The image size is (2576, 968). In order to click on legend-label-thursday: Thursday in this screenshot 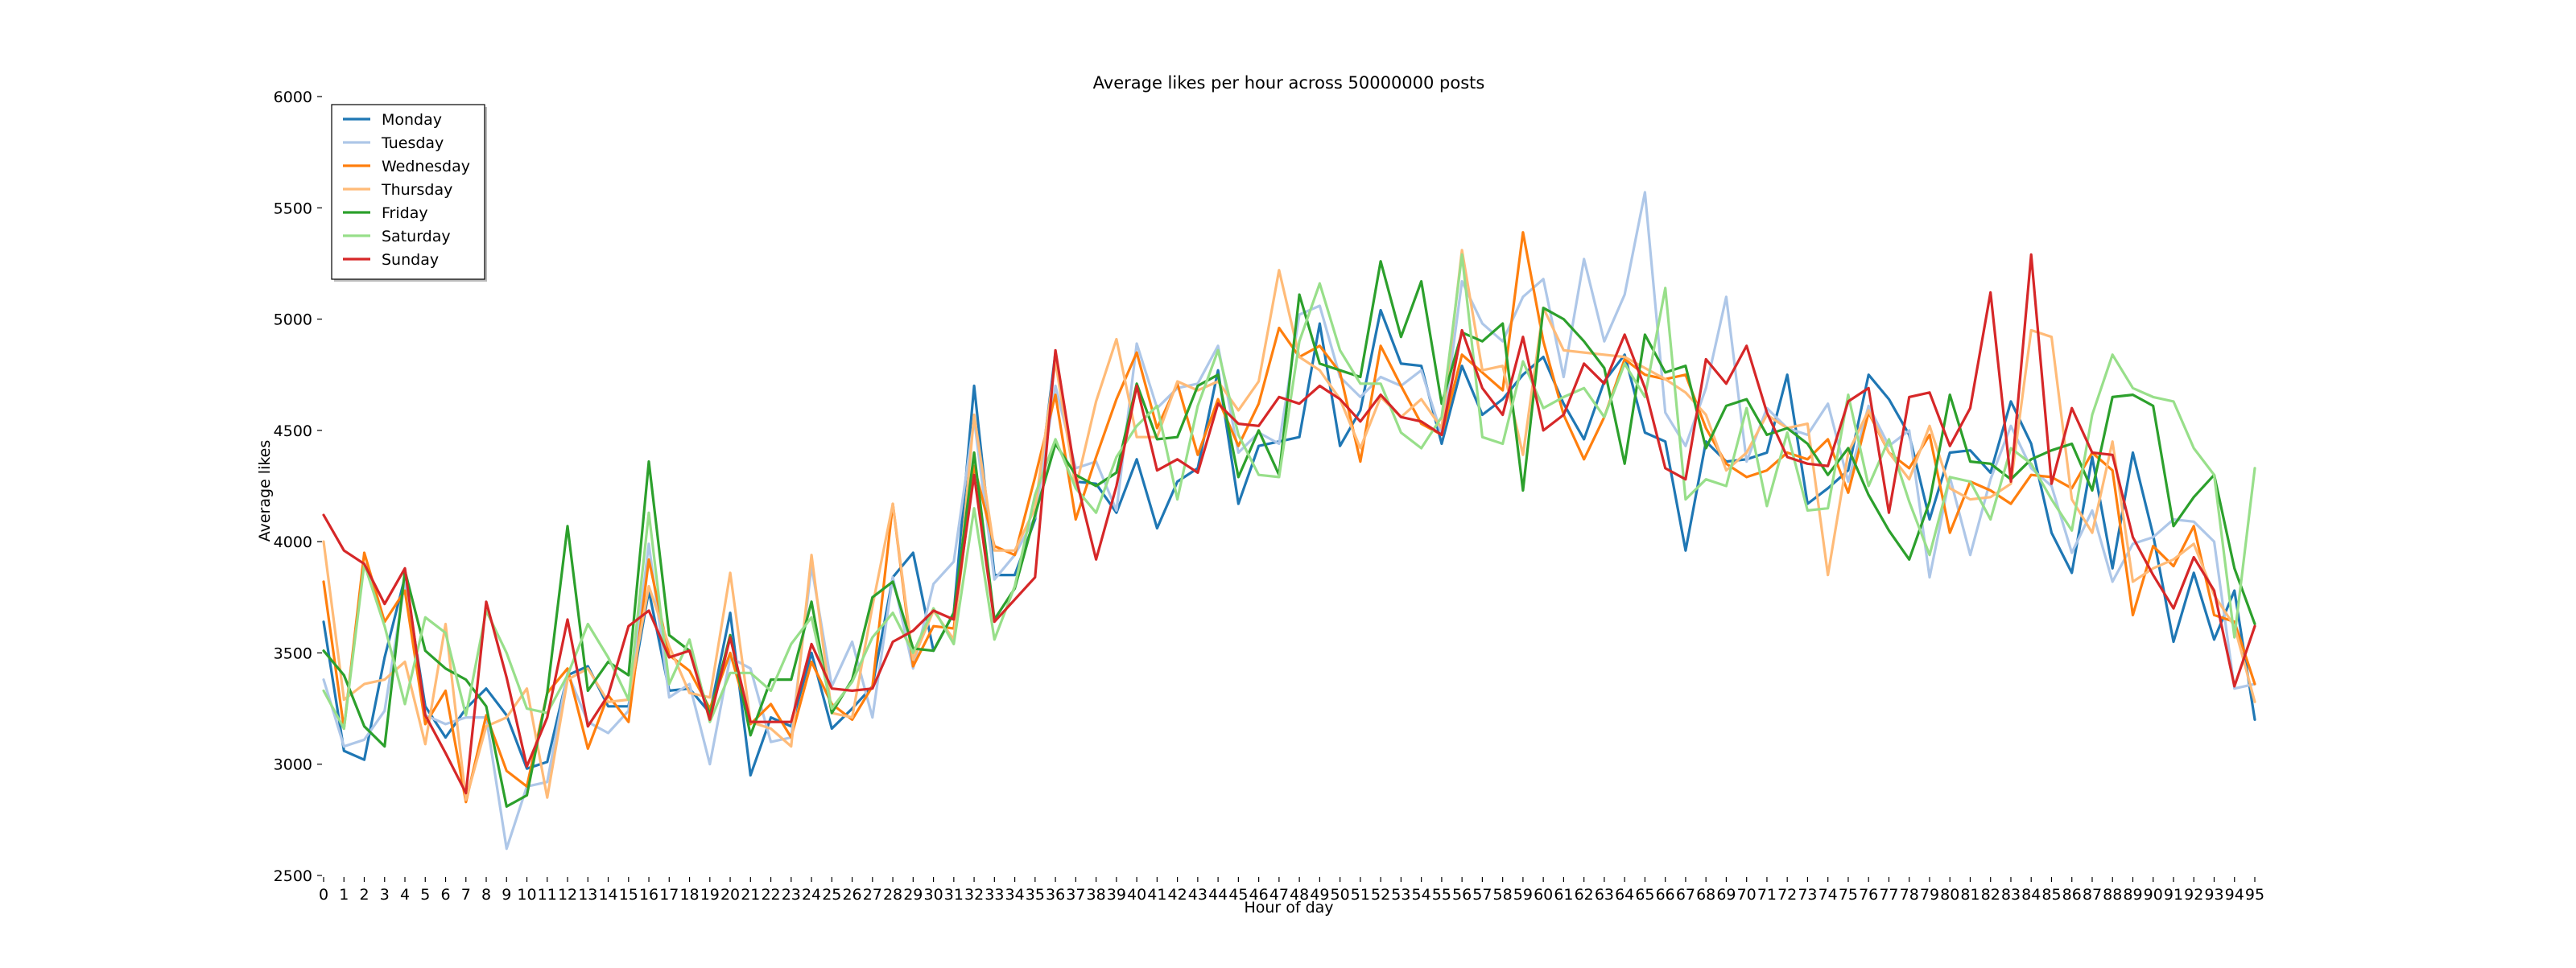, I will do `click(416, 190)`.